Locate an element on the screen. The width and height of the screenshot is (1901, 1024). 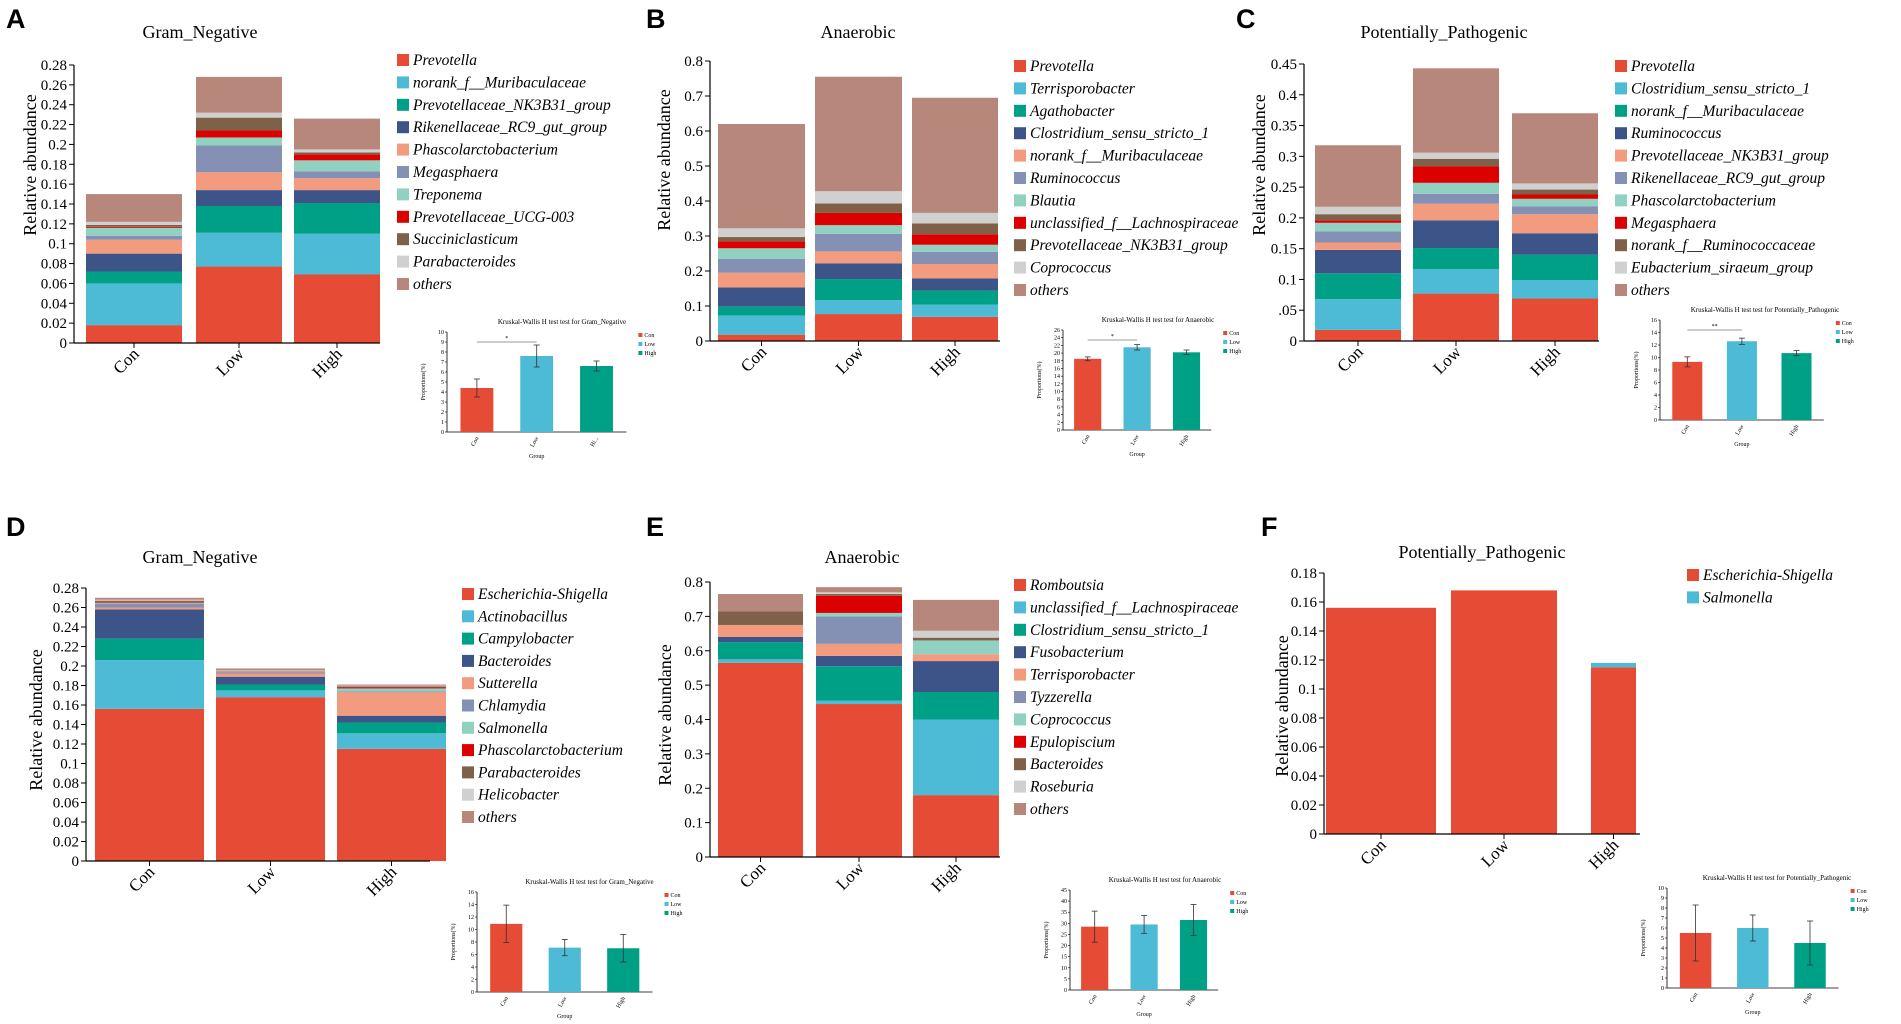
y-tick-label: 0.08 is located at coordinates (1304, 719).